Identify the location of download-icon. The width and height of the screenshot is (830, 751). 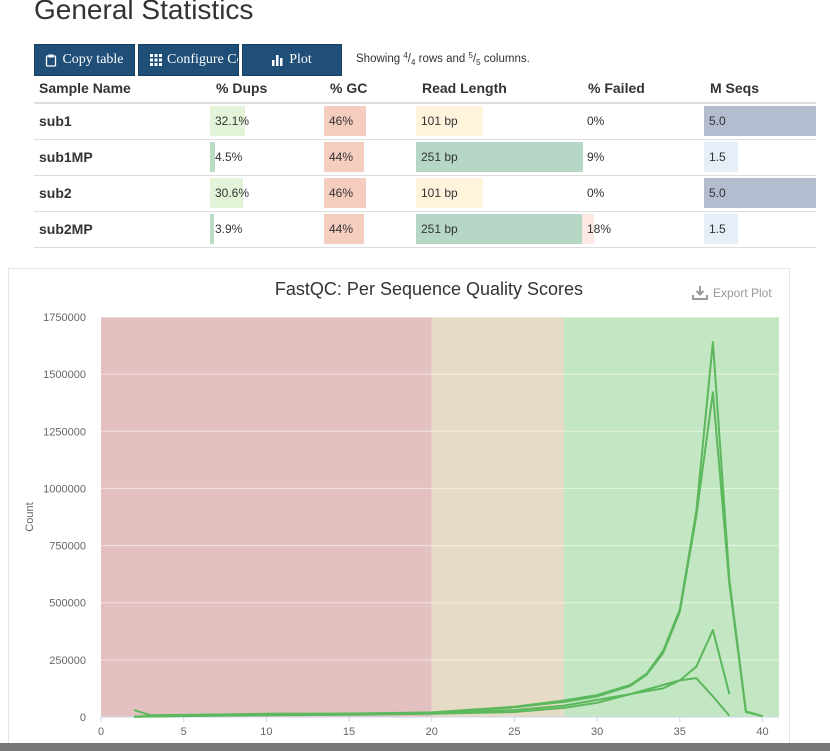
(700, 293).